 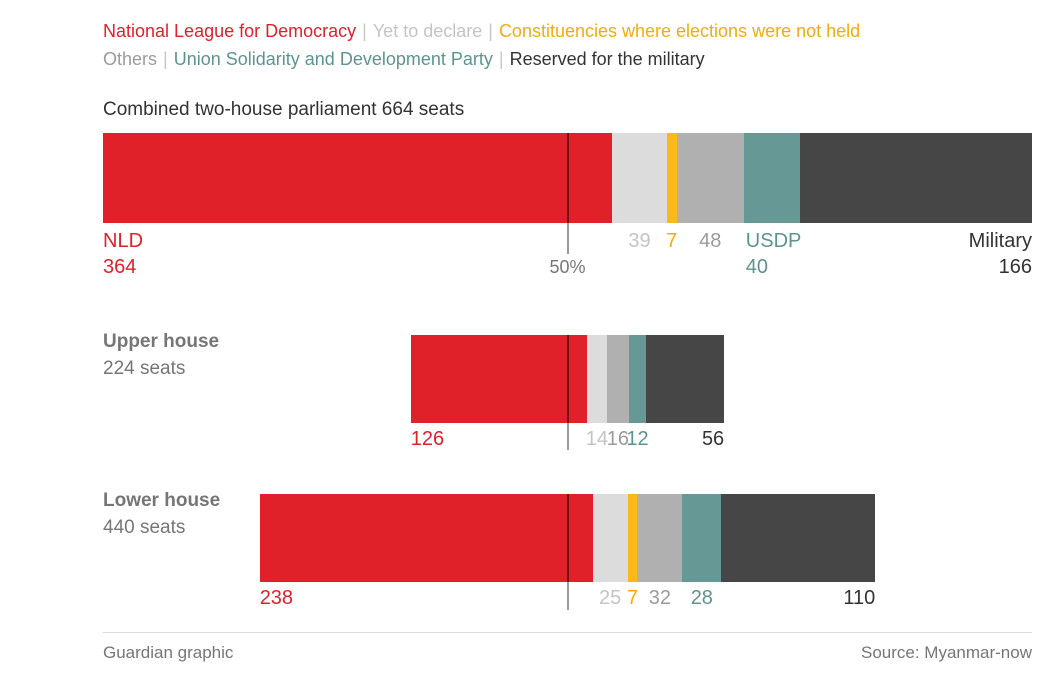 I want to click on combined-bar, so click(x=567, y=178).